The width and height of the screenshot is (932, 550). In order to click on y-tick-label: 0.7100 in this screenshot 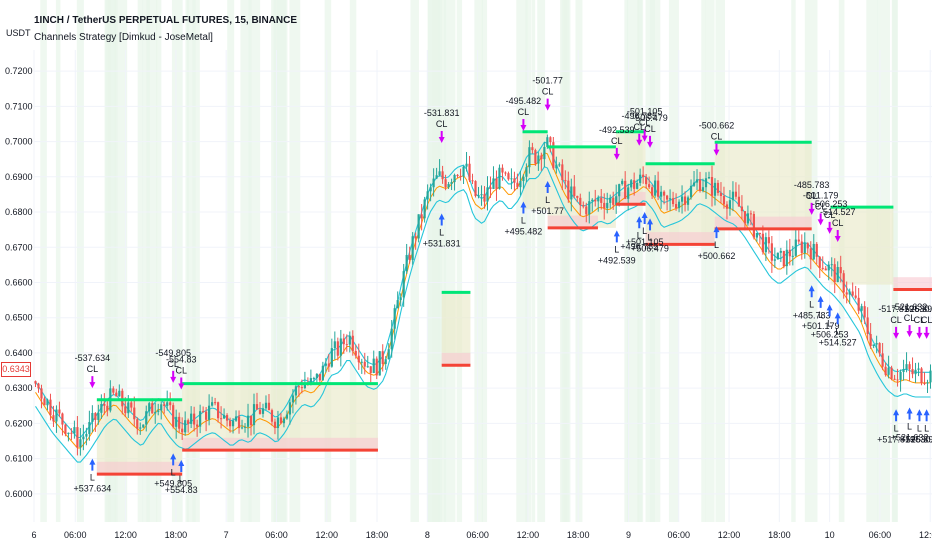, I will do `click(19, 106)`.